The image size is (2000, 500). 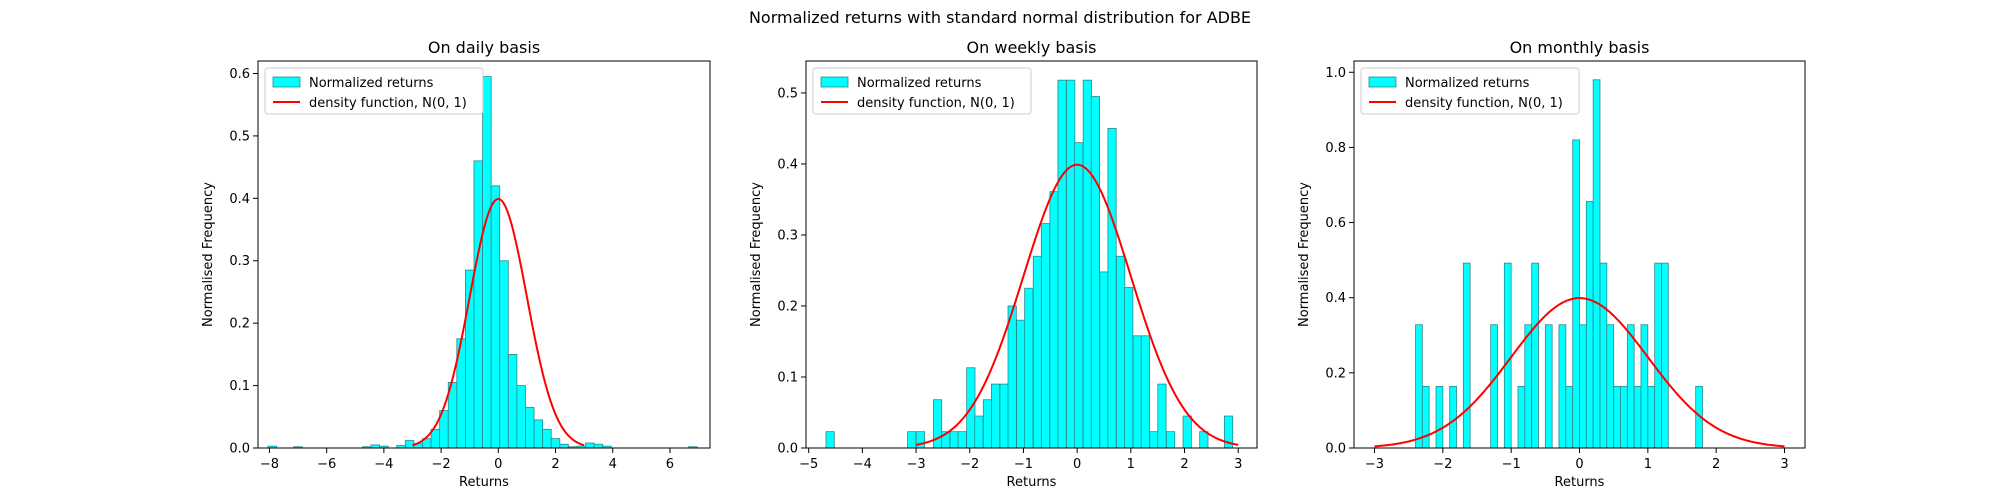 I want to click on chart-3-xlabel: Returns, so click(x=1580, y=482).